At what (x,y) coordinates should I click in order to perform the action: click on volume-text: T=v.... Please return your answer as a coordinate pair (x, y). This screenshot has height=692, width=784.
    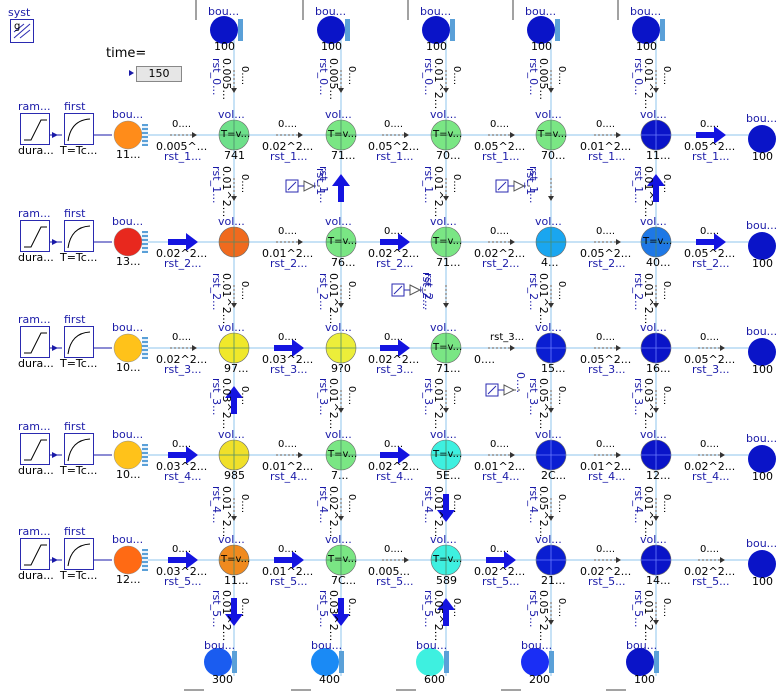
    Looking at the image, I should click on (236, 134).